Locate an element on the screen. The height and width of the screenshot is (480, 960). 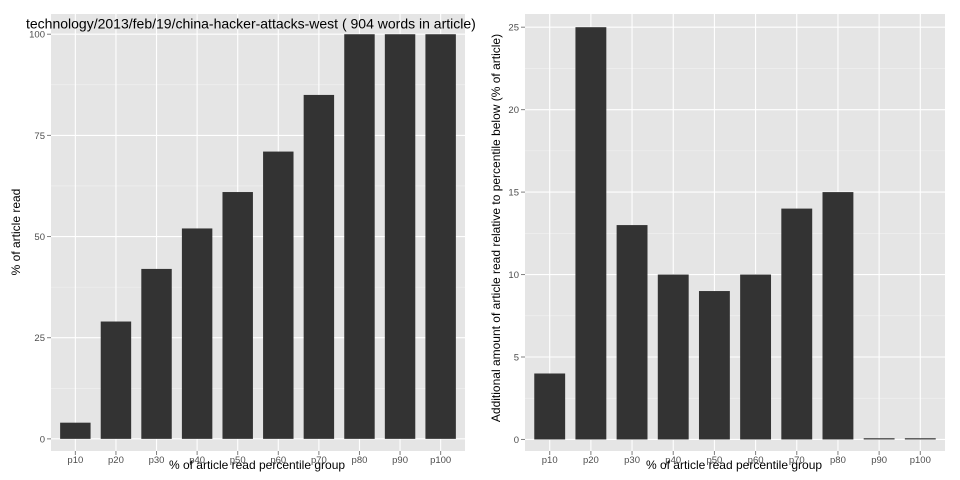
right-y-tick-label: 15 is located at coordinates (513, 193).